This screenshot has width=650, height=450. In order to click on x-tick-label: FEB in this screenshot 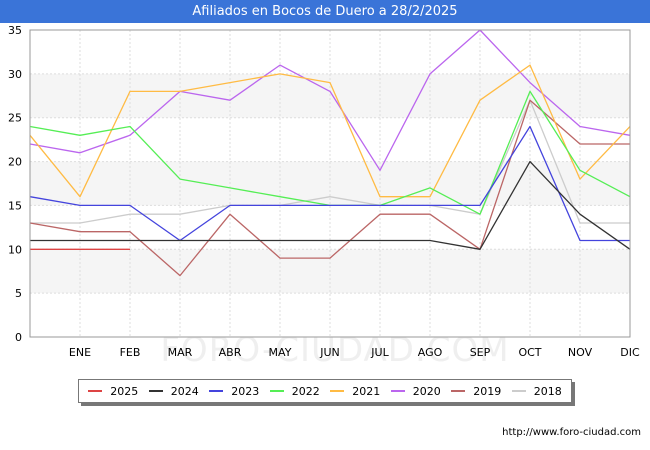, I will do `click(130, 352)`.